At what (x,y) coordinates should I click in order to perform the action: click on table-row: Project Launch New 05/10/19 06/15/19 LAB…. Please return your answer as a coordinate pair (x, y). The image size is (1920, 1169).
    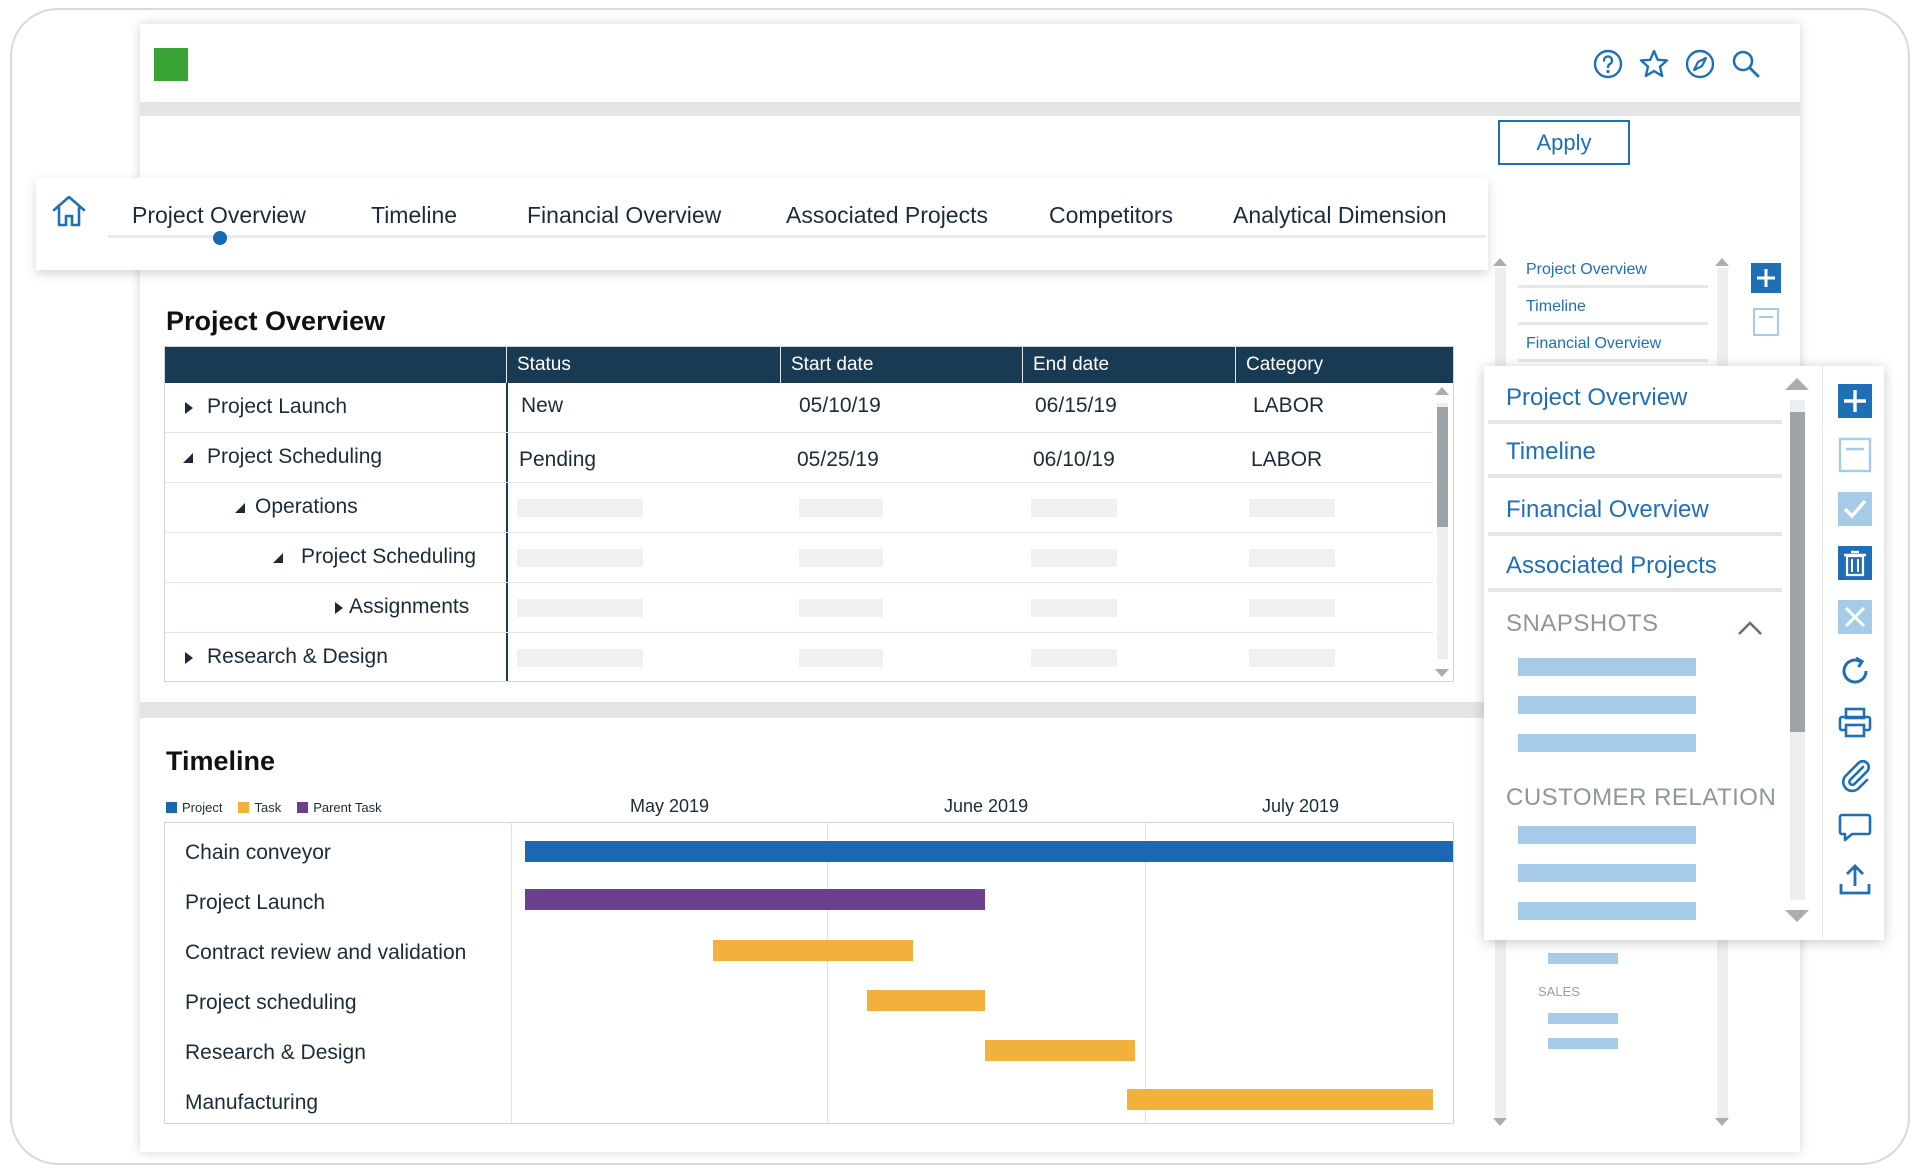
    Looking at the image, I should click on (799, 408).